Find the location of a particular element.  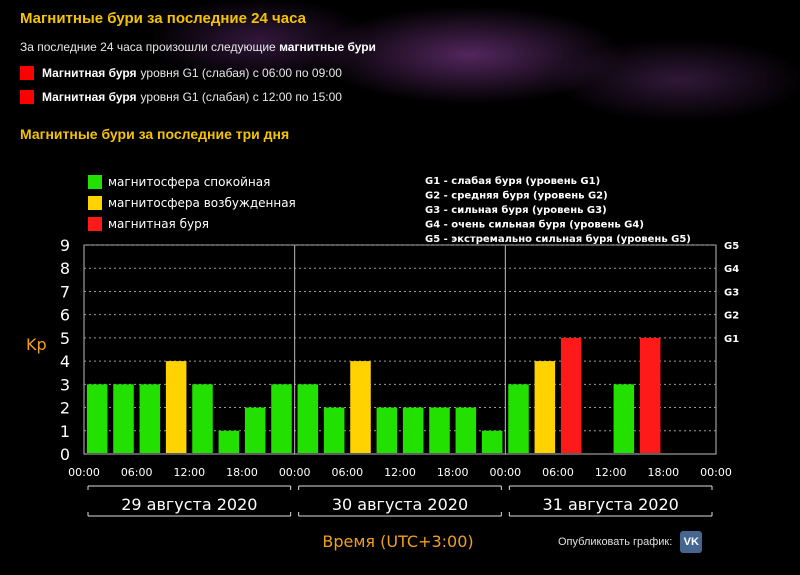

g-legend-entry: G2 - средняя буря (уровень G2) is located at coordinates (516, 196).